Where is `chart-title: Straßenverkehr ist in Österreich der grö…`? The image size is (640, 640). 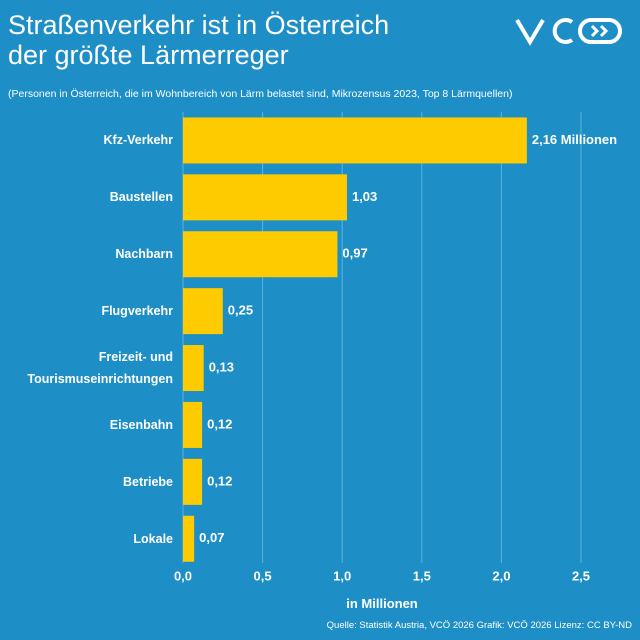 chart-title: Straßenverkehr ist in Österreich der grö… is located at coordinates (199, 40).